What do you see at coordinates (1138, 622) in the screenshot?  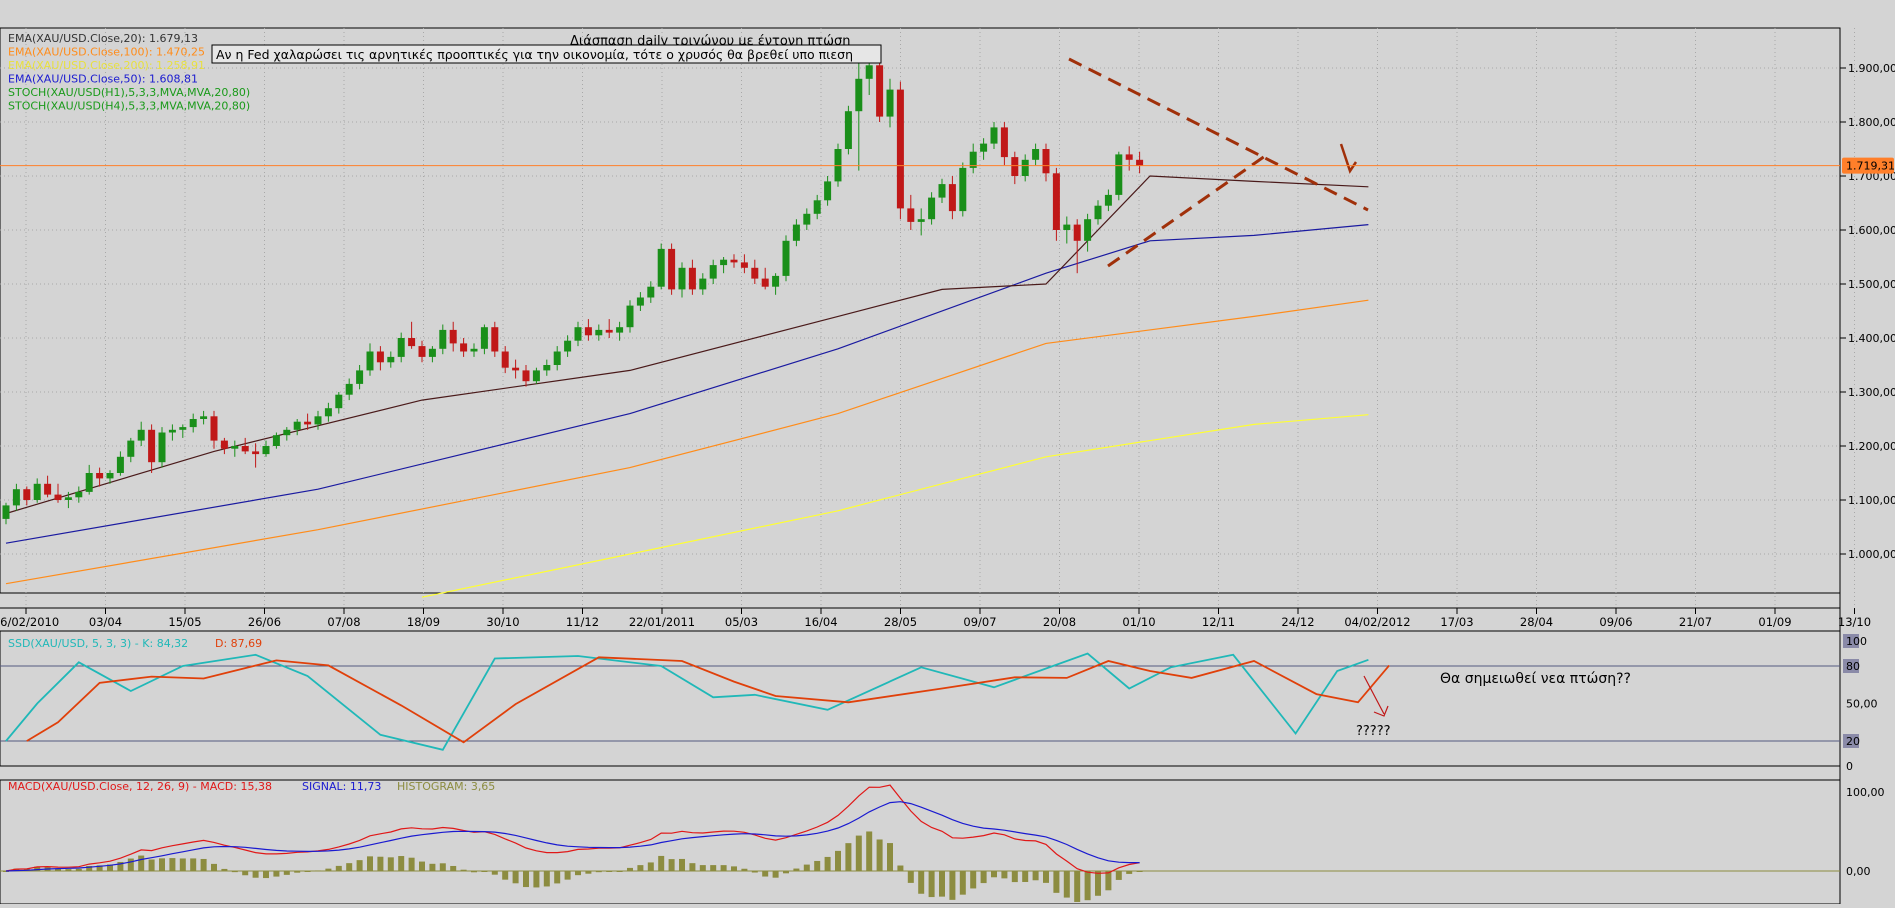 I see `time-tick-label: 01/10` at bounding box center [1138, 622].